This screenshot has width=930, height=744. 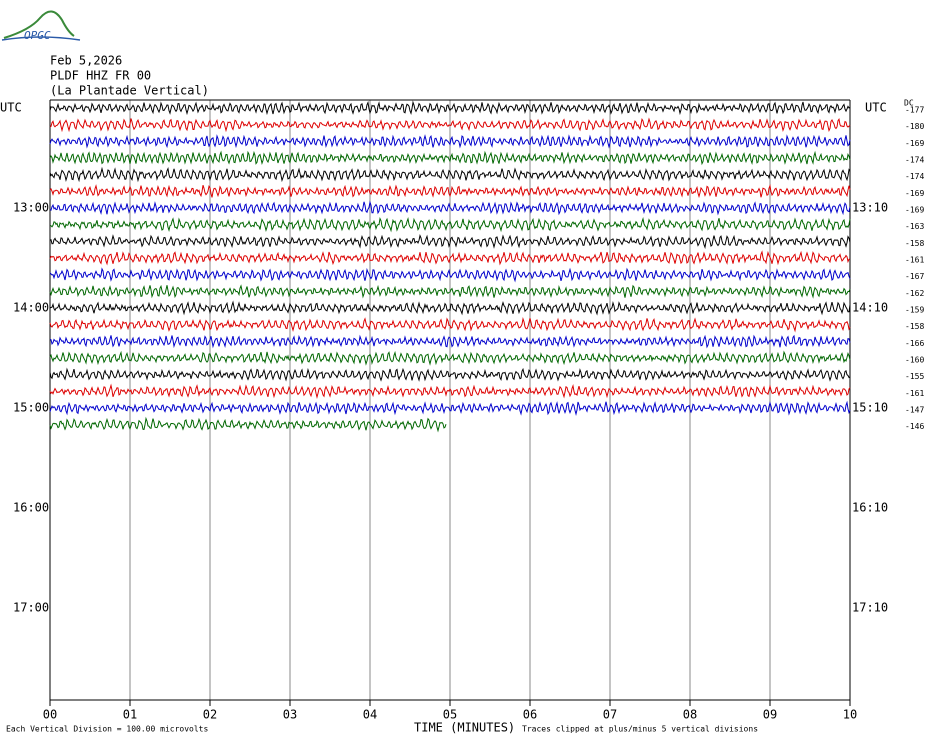 I want to click on left-time-label: 14:00, so click(x=31, y=308).